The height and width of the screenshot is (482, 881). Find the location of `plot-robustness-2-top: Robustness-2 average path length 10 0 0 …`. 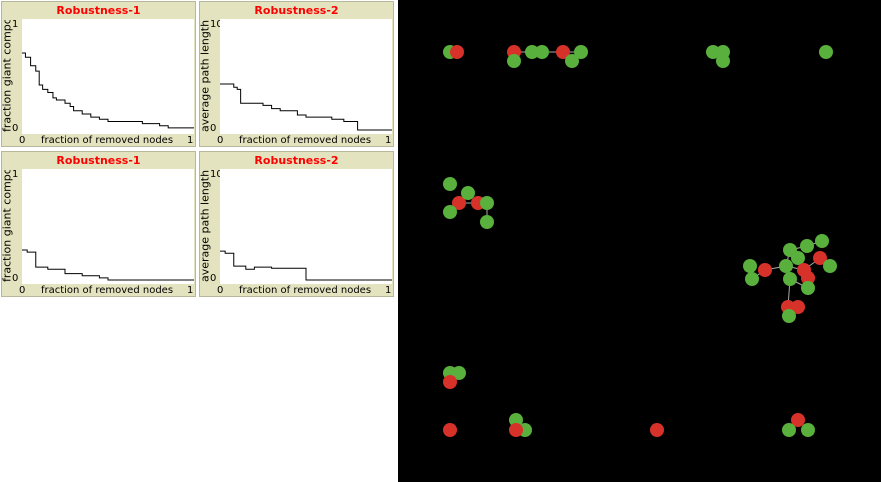

plot-robustness-2-top: Robustness-2 average path length 10 0 0 … is located at coordinates (296, 74).